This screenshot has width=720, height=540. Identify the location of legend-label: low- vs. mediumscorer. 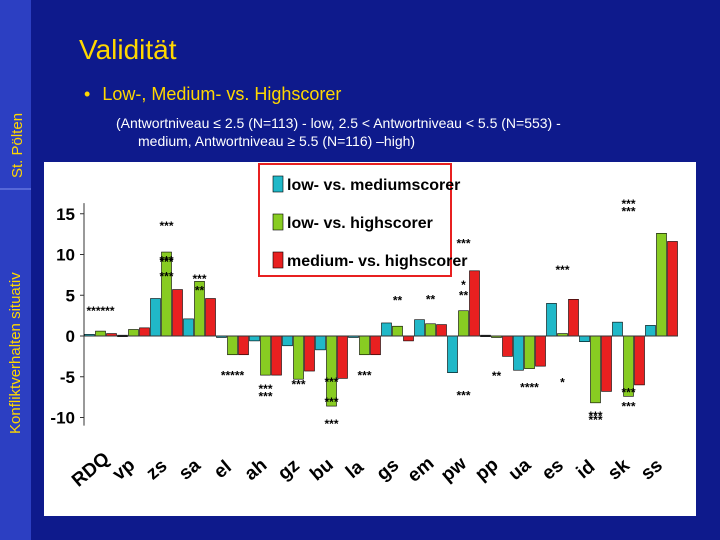
(373, 185).